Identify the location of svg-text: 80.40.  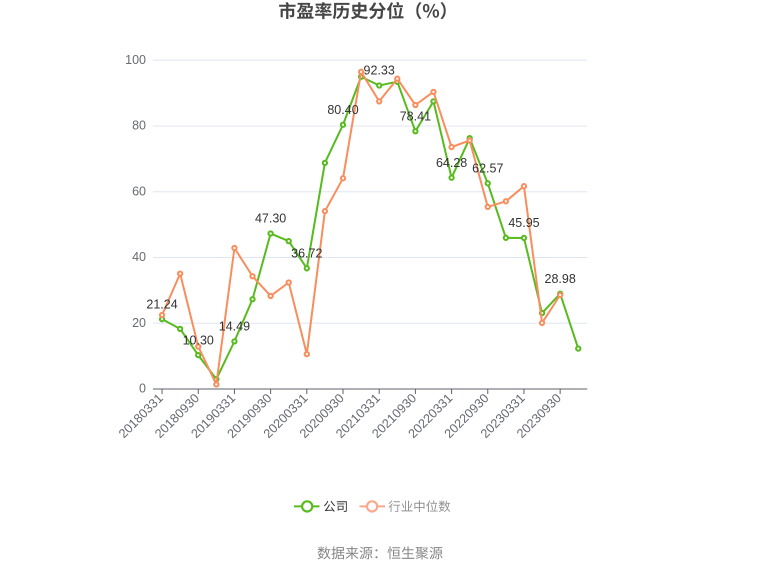
(342, 110).